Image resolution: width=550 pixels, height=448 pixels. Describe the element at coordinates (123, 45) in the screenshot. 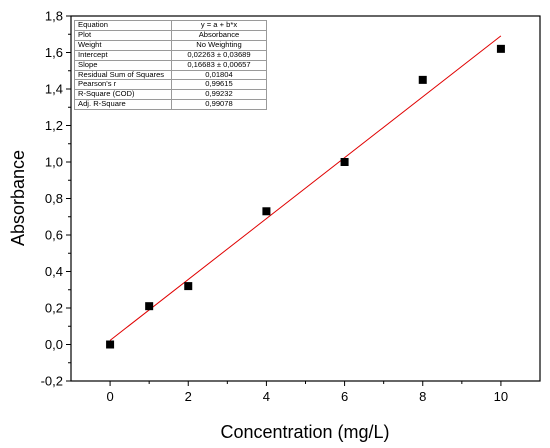

I see `fit-table-key: Weight` at that location.